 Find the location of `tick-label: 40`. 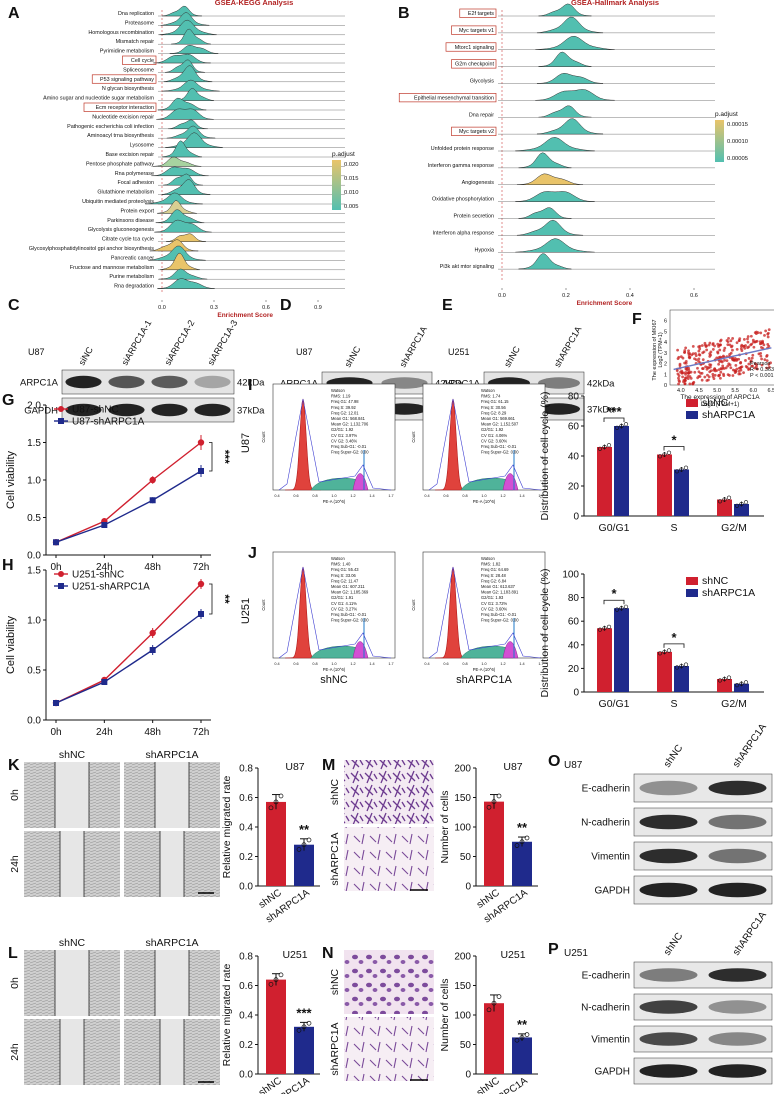

tick-label: 40 is located at coordinates (574, 457).